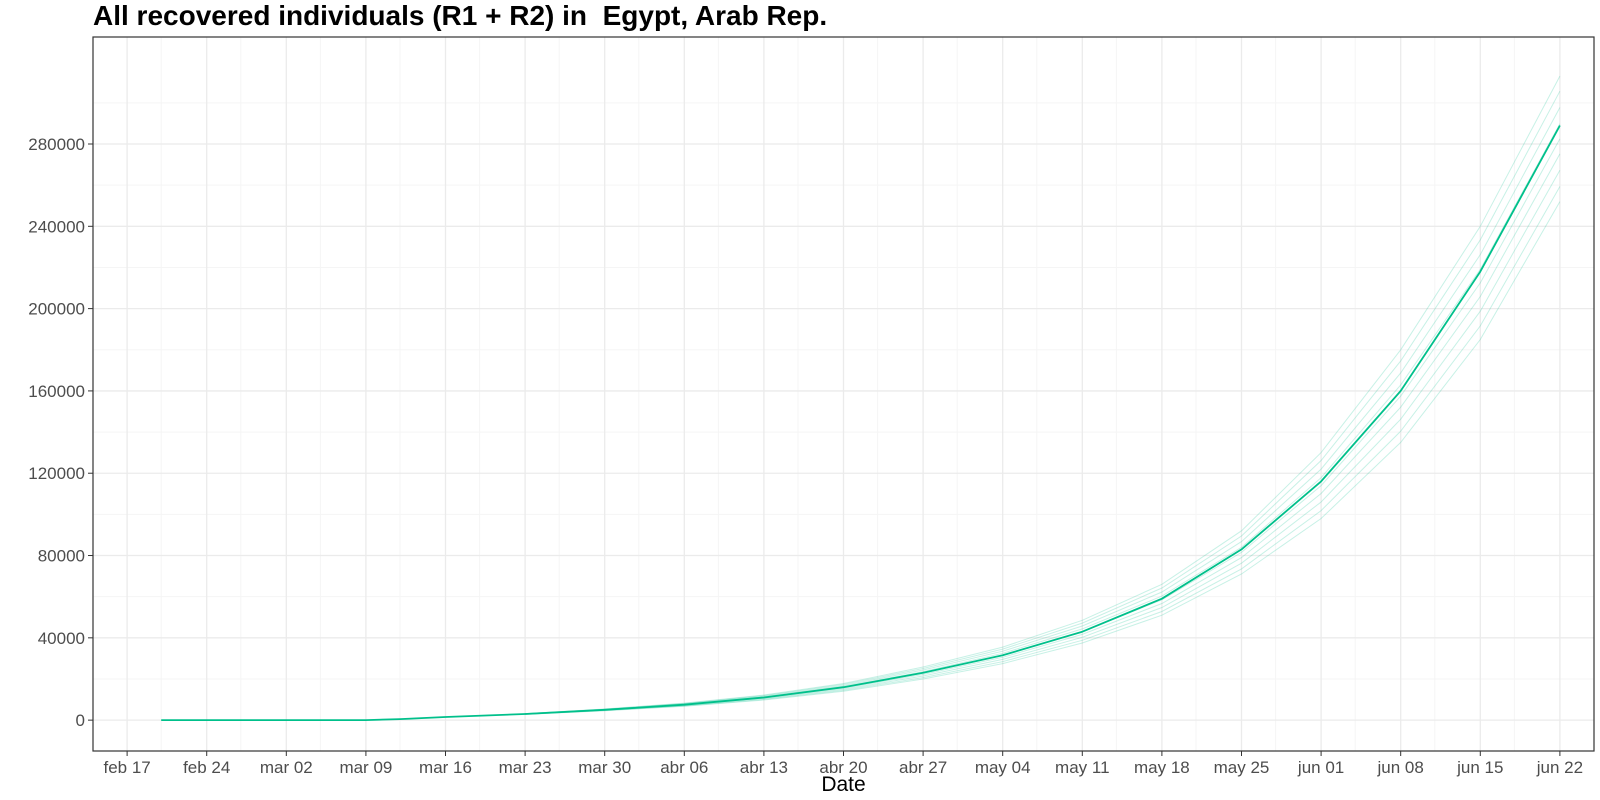 This screenshot has width=1600, height=800. Describe the element at coordinates (843, 784) in the screenshot. I see `x-axis-title: Date` at that location.